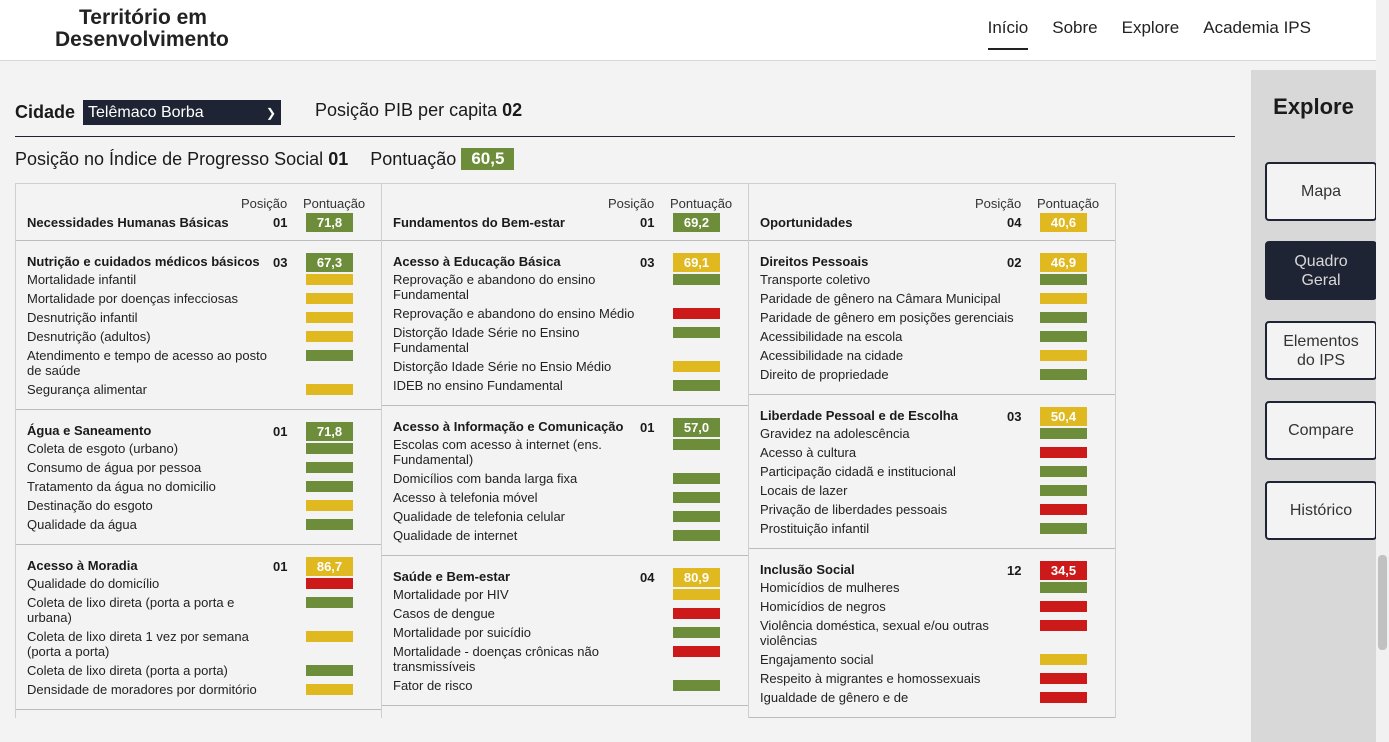 Image resolution: width=1389 pixels, height=742 pixels. I want to click on indicator-row: Privação de liberdades pessoais, so click(923, 509).